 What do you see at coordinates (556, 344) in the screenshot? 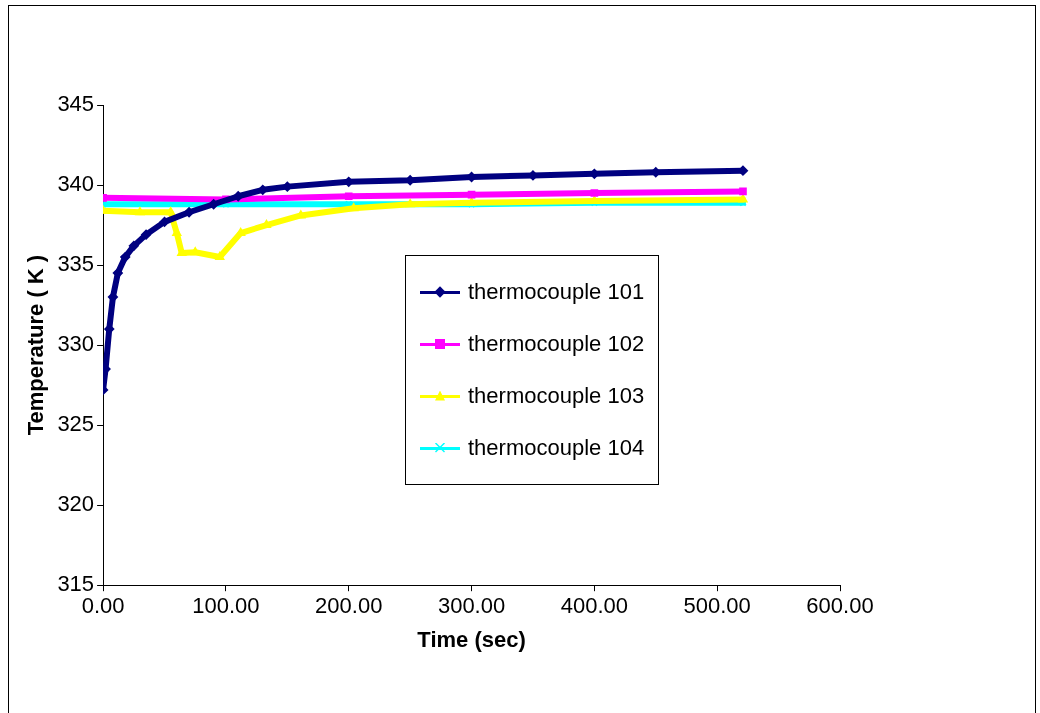
I see `legend-label: thermocouple 102` at bounding box center [556, 344].